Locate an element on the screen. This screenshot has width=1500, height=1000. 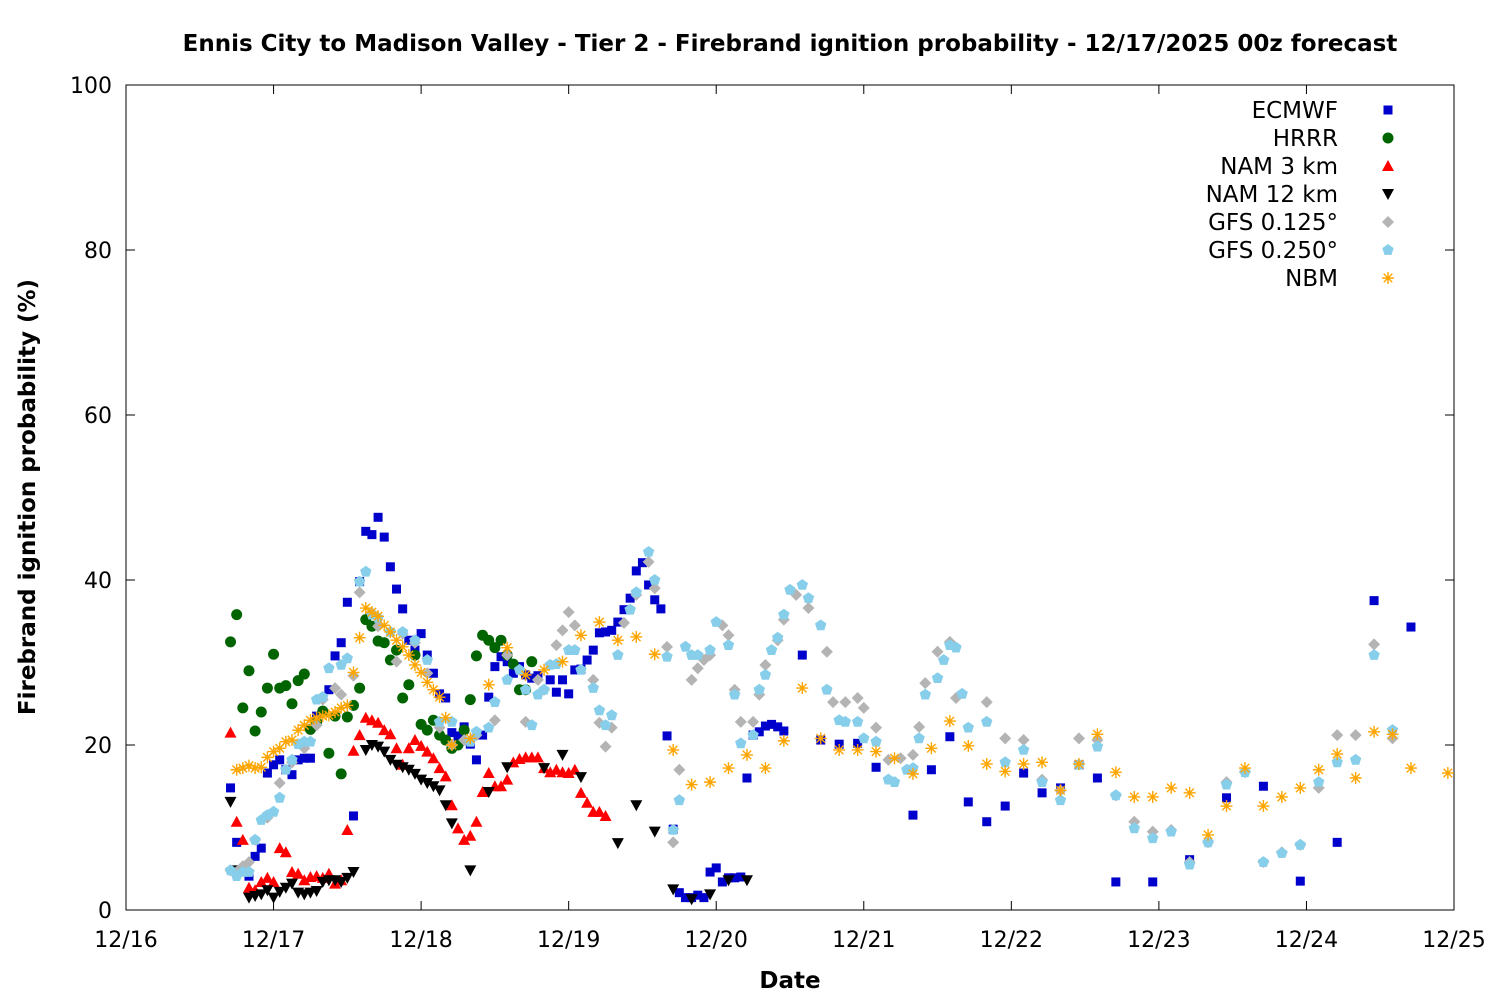
y-tick-label: 0 is located at coordinates (105, 911).